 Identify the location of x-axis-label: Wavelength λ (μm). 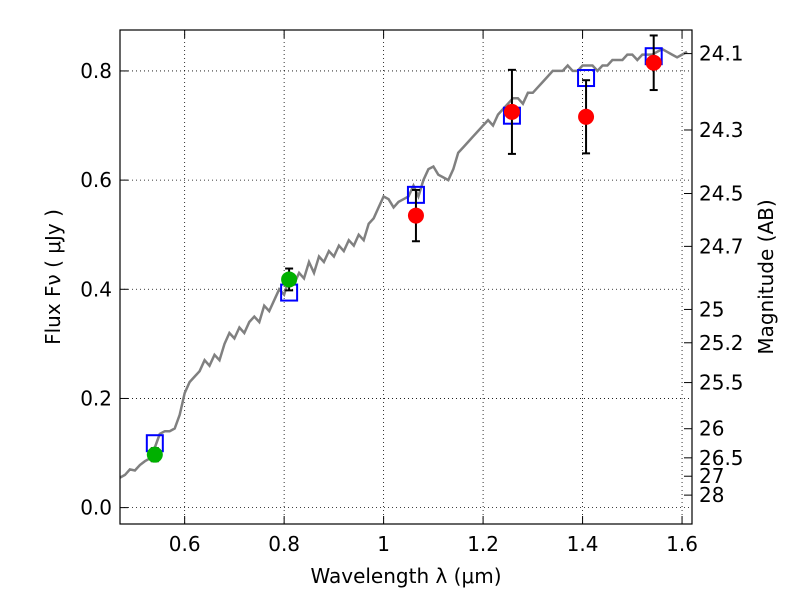
(405, 576).